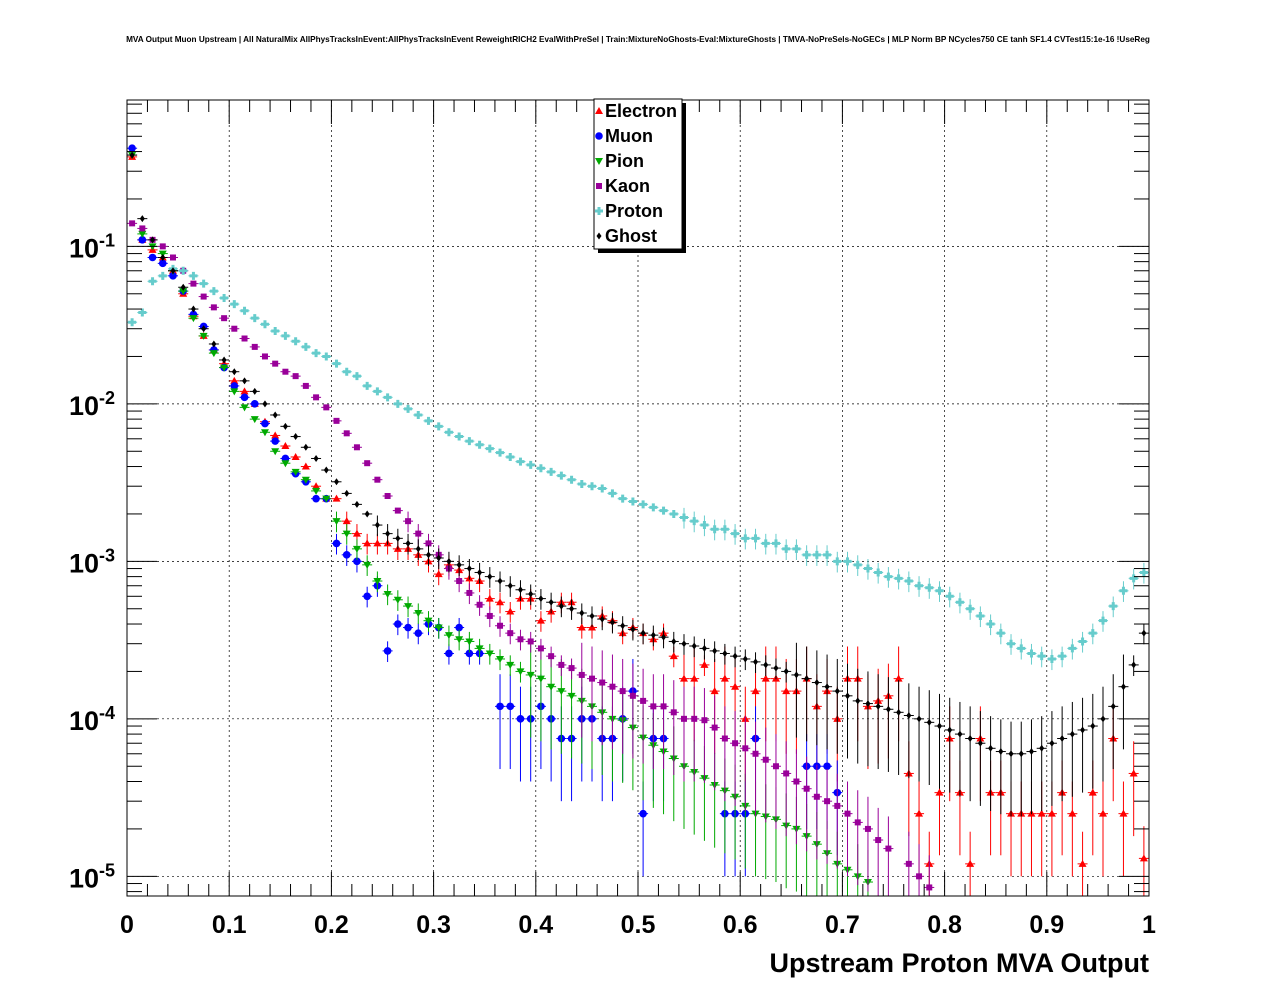  What do you see at coordinates (629, 136) in the screenshot?
I see `legend-label-muon: Muon` at bounding box center [629, 136].